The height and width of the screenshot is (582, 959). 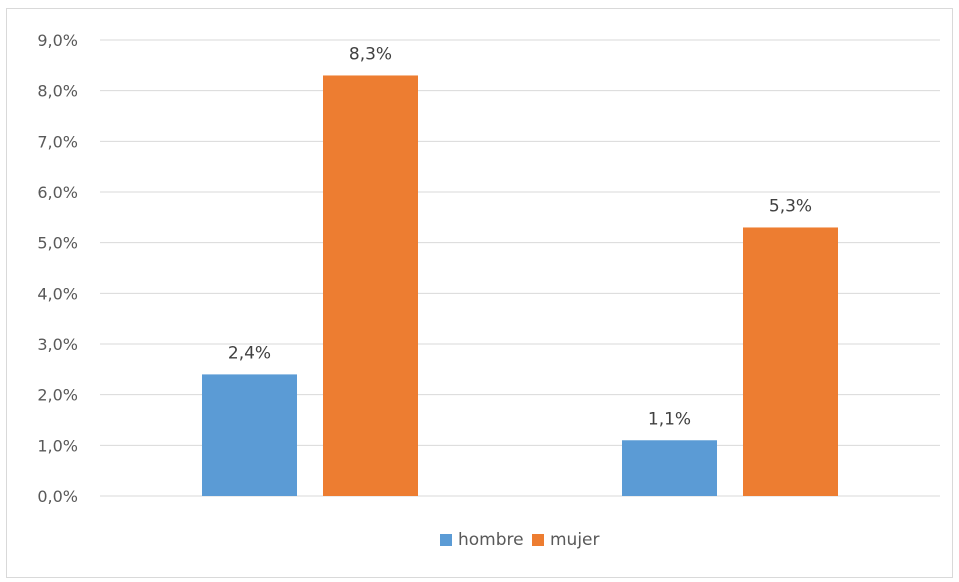 I want to click on y-tick-label: 6,0%, so click(x=57, y=192).